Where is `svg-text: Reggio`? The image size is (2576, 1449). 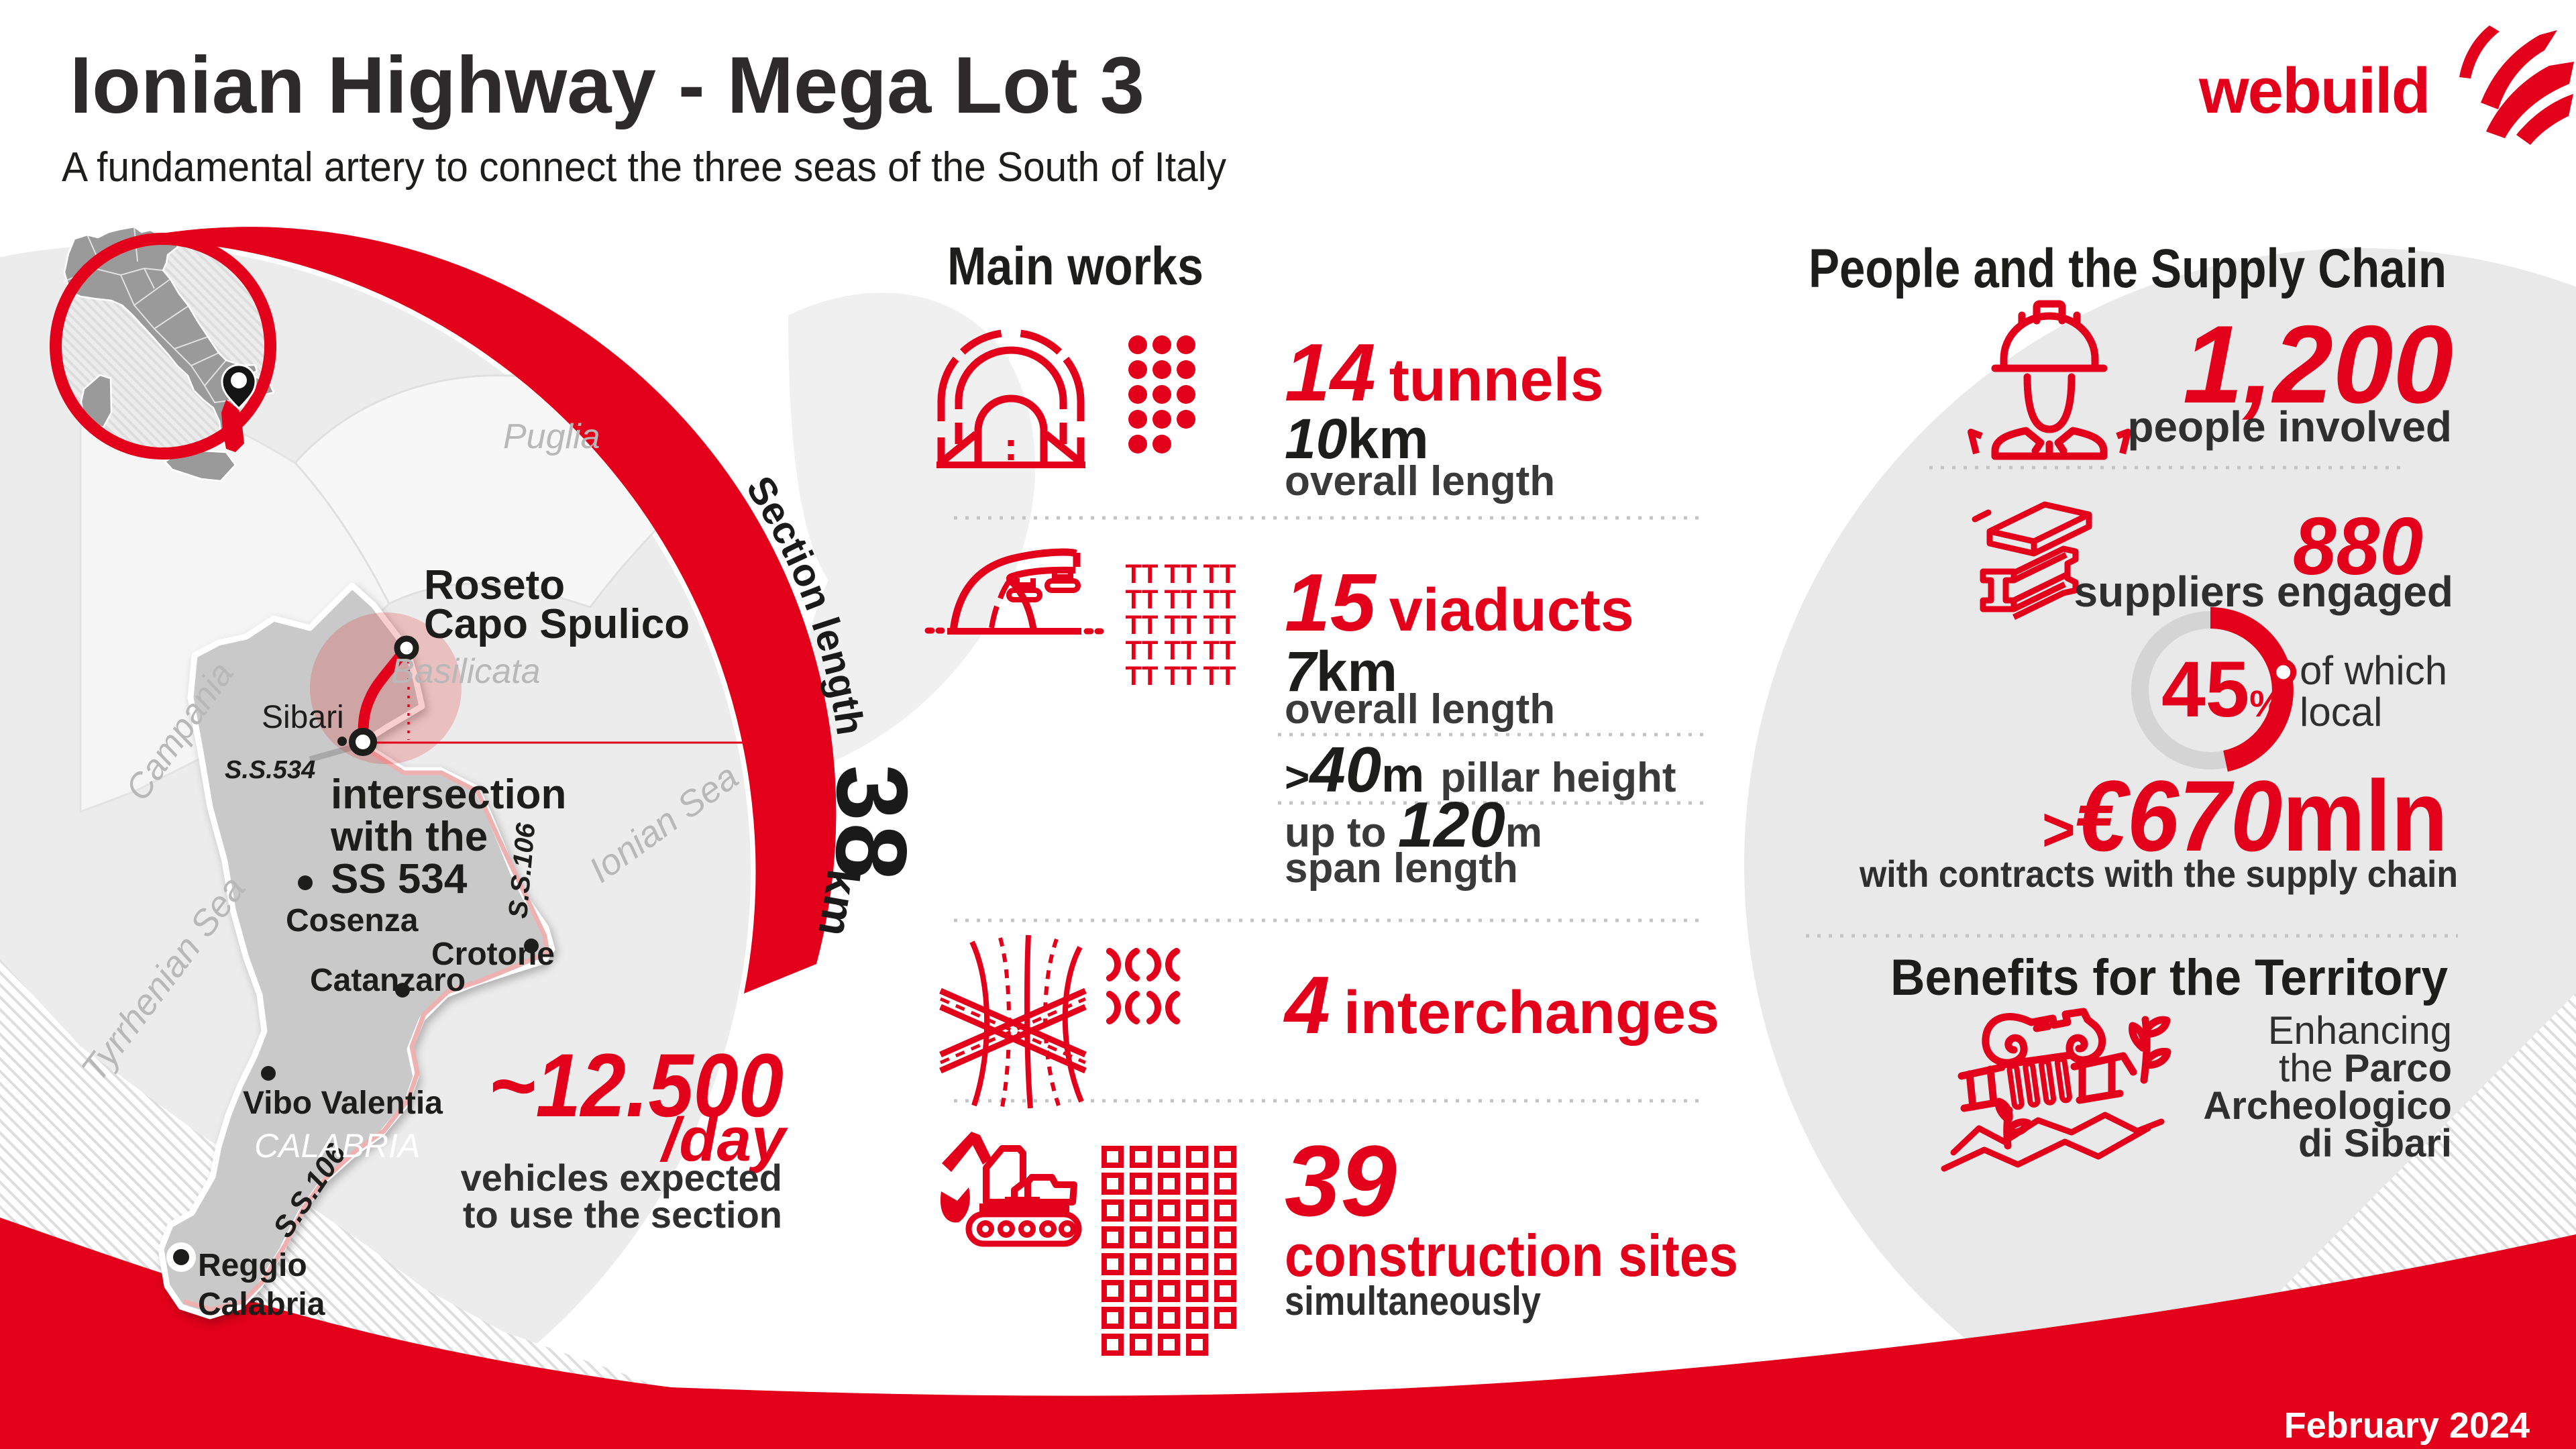 svg-text: Reggio is located at coordinates (252, 1265).